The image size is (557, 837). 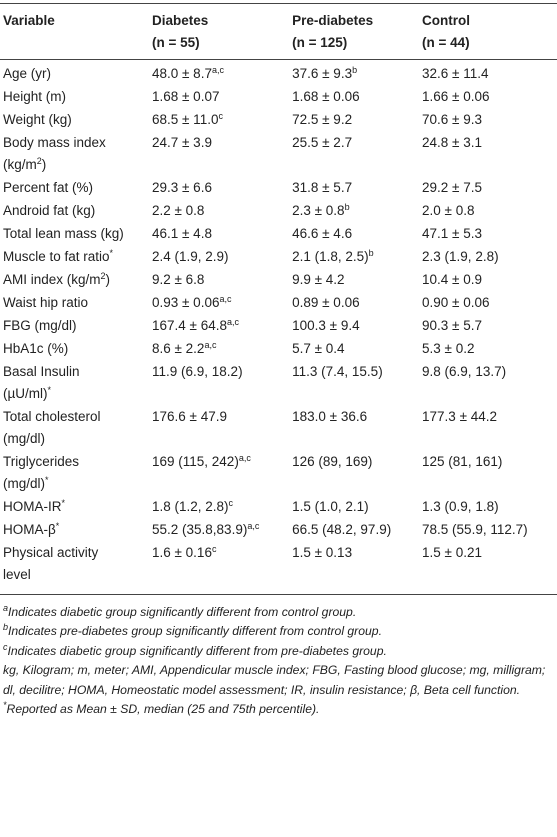 I want to click on value-cell: 55.2 (35.8,83.9)a,c, so click(x=219, y=529).